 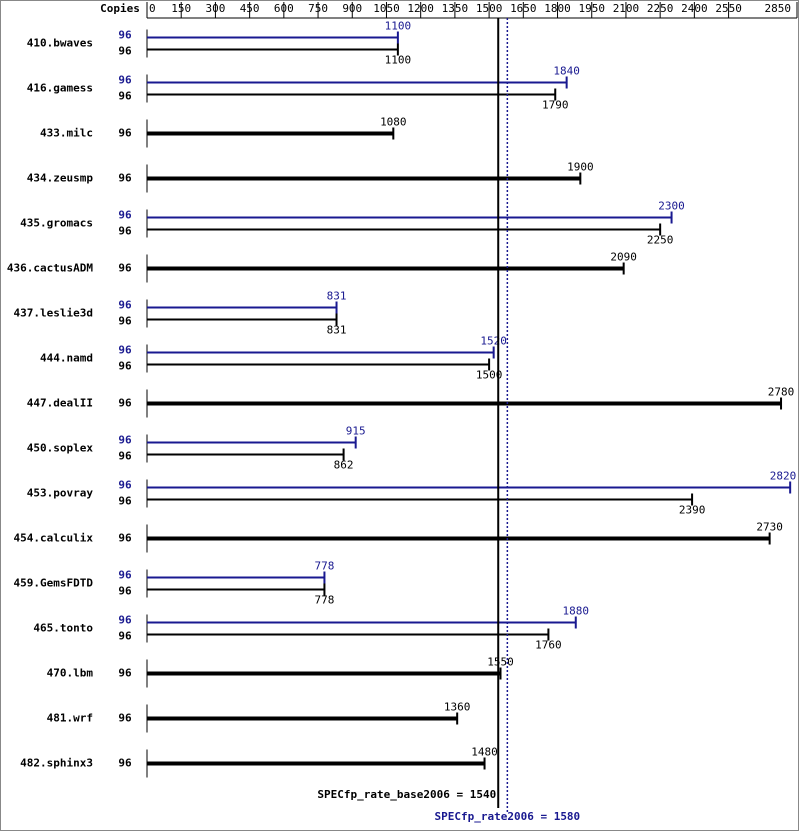 What do you see at coordinates (50, 268) in the screenshot?
I see `category-label: 436.cactusADM` at bounding box center [50, 268].